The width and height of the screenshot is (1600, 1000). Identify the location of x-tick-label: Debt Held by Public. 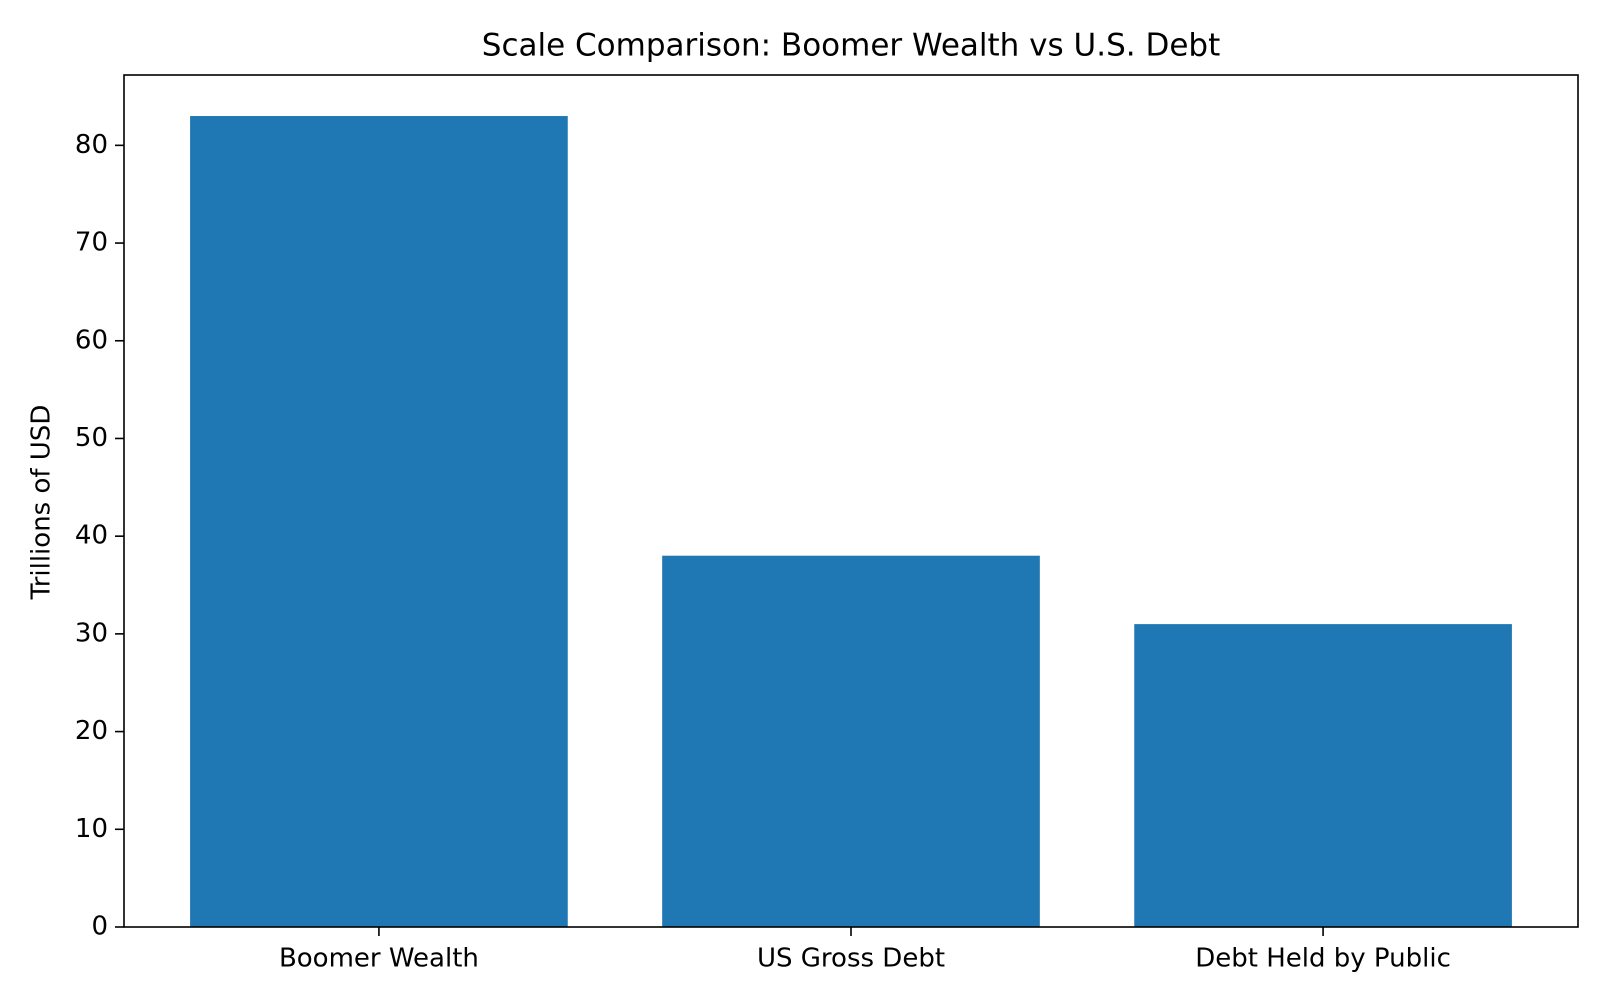
(1323, 959).